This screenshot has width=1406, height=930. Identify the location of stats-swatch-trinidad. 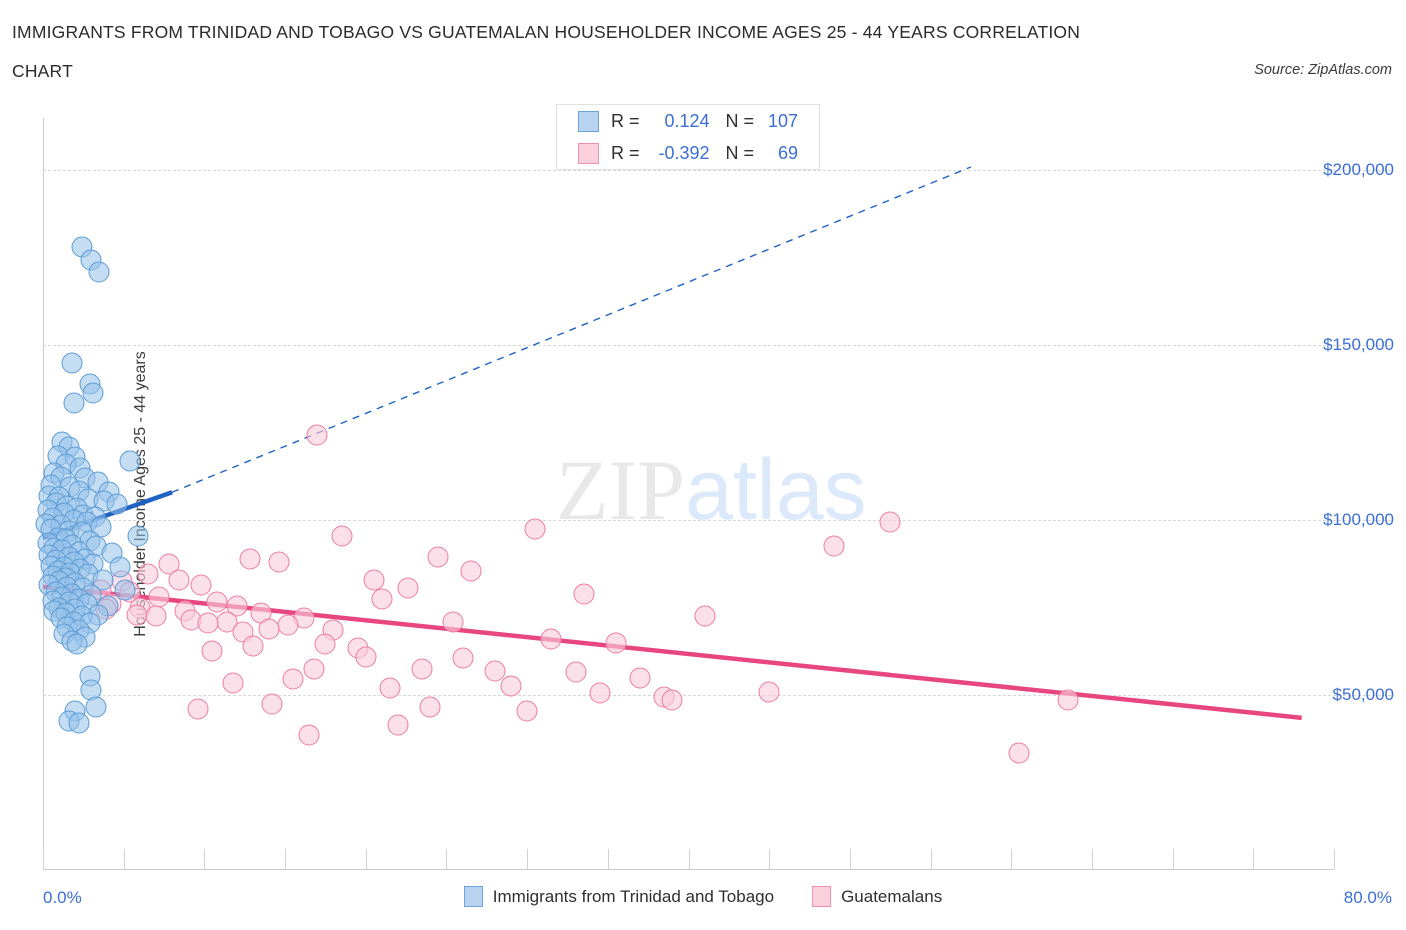
(588, 121).